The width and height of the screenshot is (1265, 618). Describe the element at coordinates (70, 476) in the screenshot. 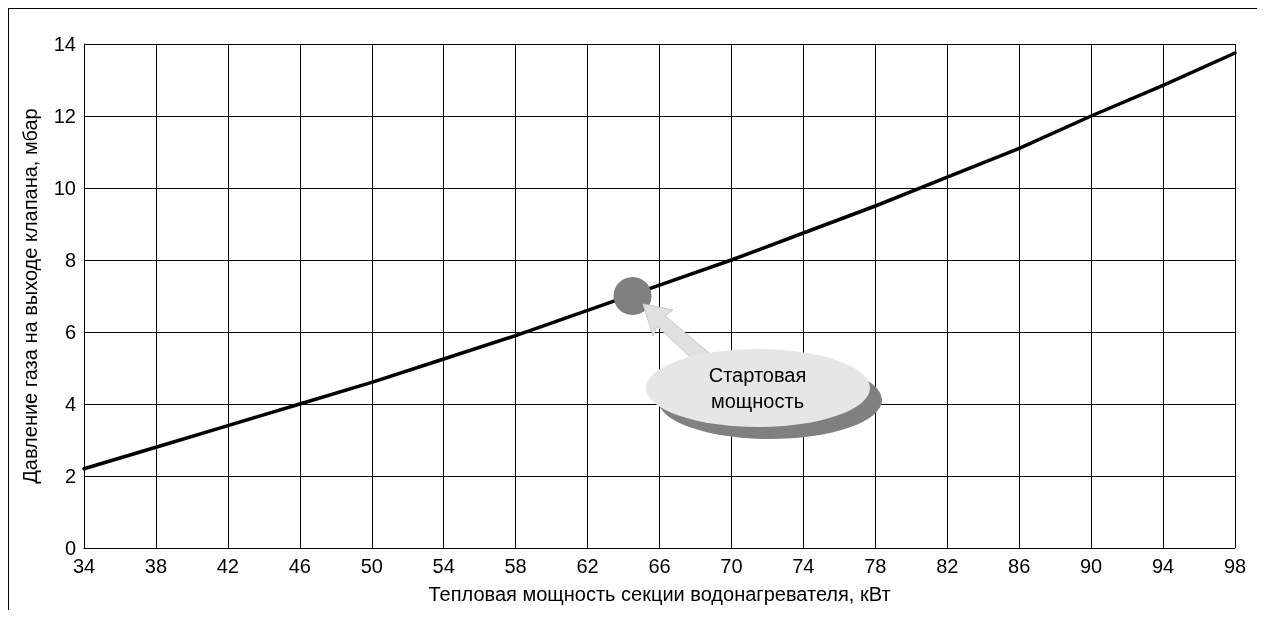

I see `y-tick-label: 2` at that location.